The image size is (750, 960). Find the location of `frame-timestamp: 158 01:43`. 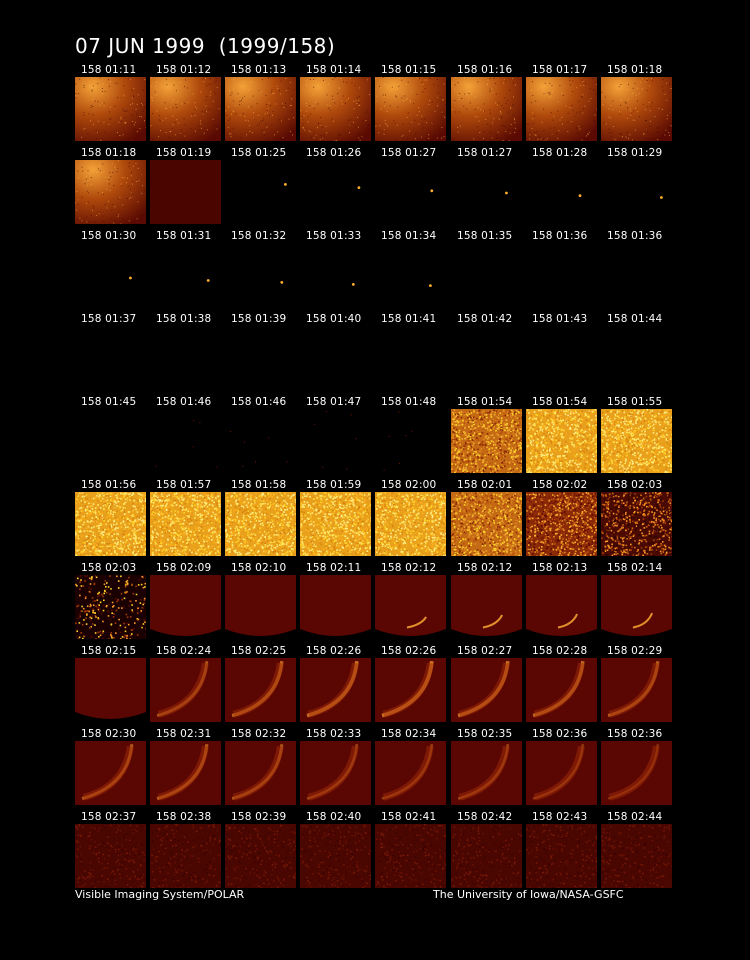

frame-timestamp: 158 01:43 is located at coordinates (560, 319).